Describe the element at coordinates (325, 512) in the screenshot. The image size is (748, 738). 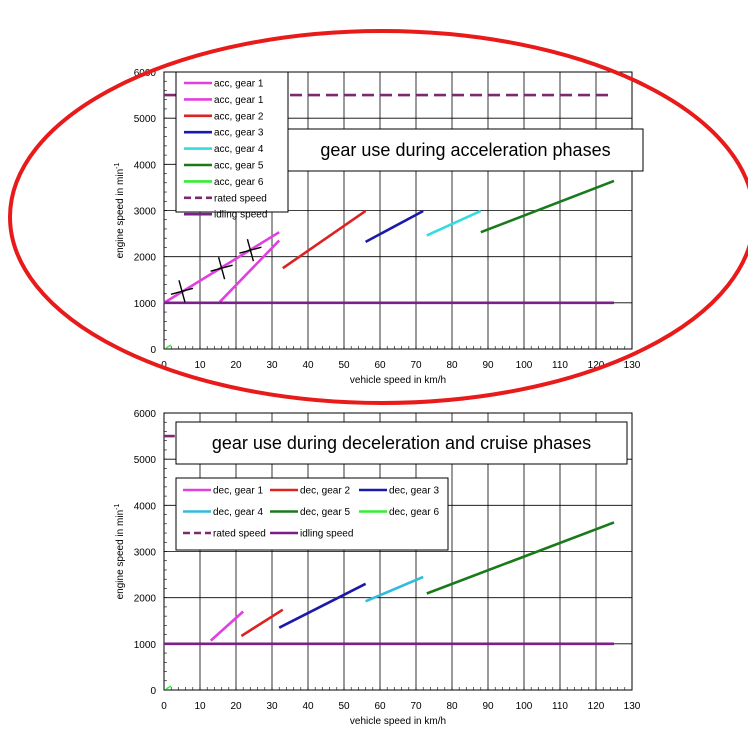
I see `legend-label: dec, gear 5` at that location.